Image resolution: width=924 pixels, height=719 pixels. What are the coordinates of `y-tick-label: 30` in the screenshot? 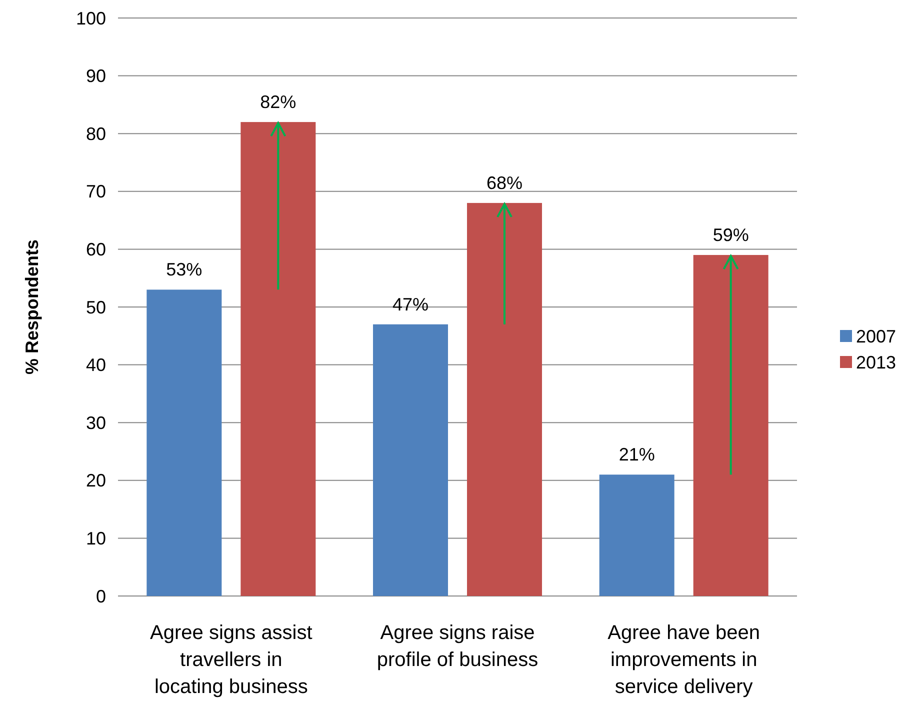 It's located at (96, 422).